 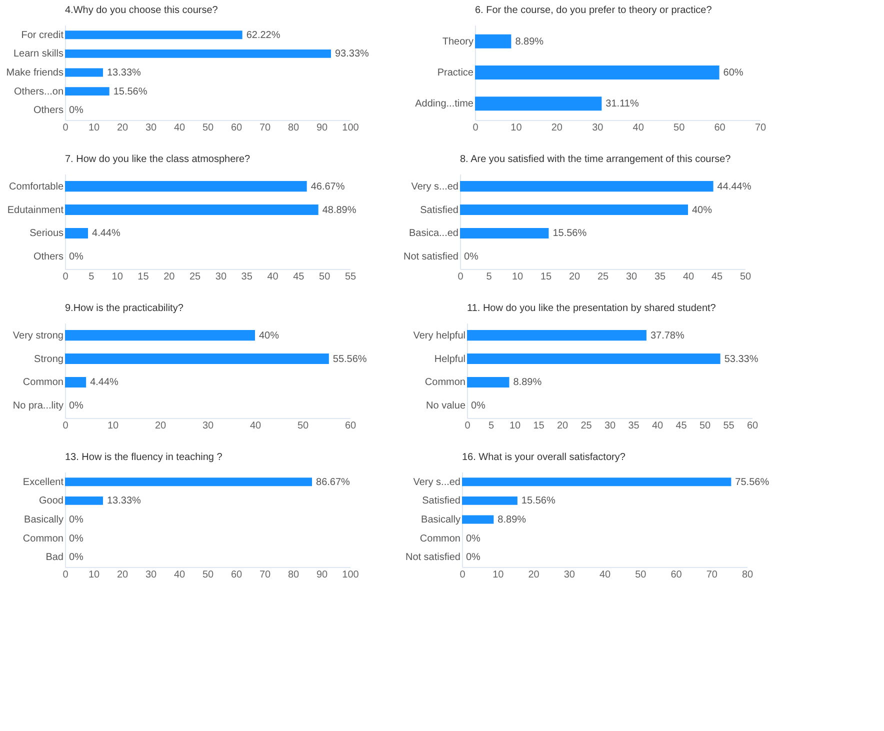 I want to click on x-tick-label: 100, so click(x=351, y=575).